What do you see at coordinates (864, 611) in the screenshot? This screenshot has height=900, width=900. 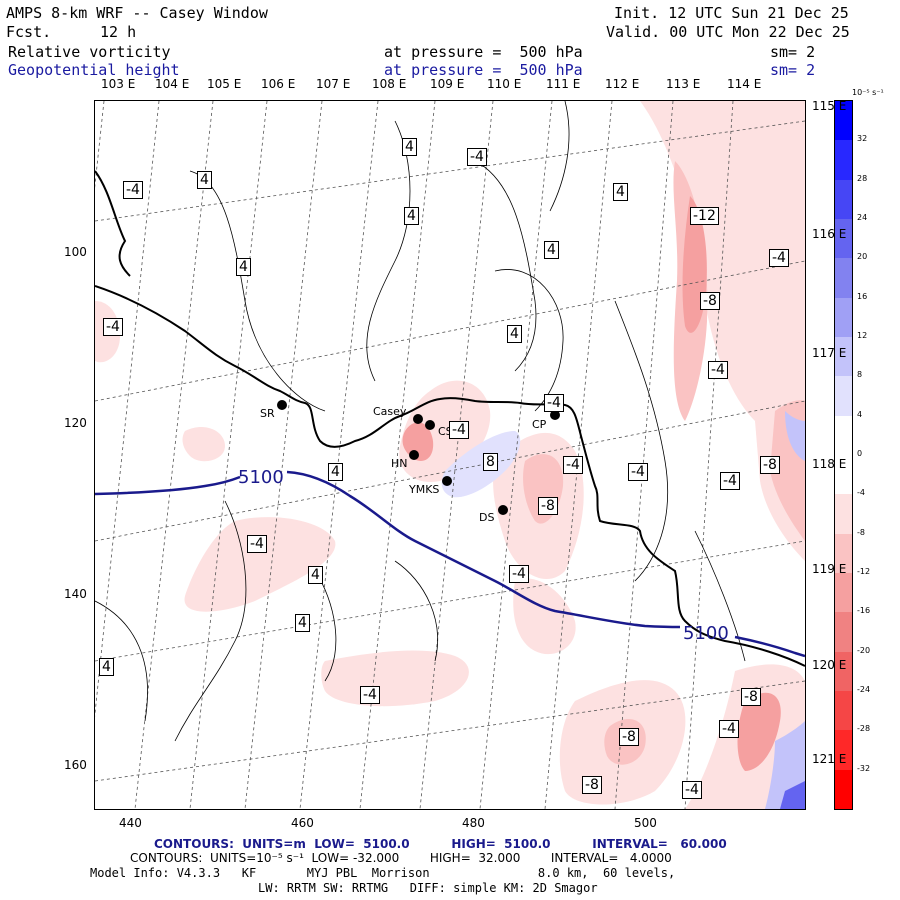 I see `colorbar-tick-label: -16` at bounding box center [864, 611].